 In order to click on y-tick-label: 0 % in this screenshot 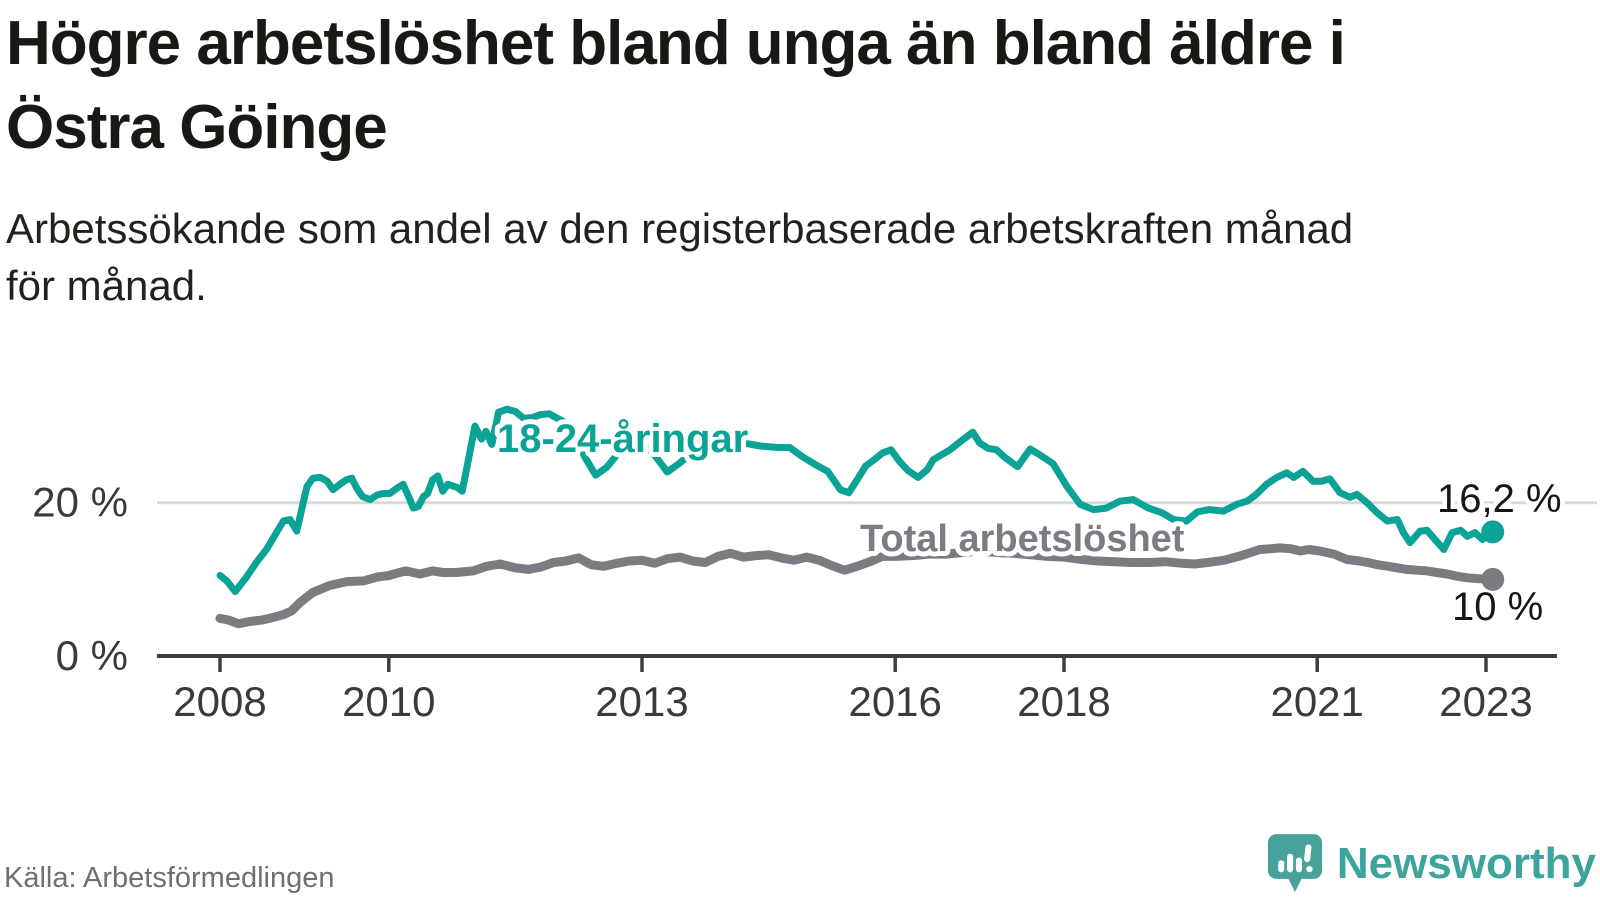, I will do `click(92, 655)`.